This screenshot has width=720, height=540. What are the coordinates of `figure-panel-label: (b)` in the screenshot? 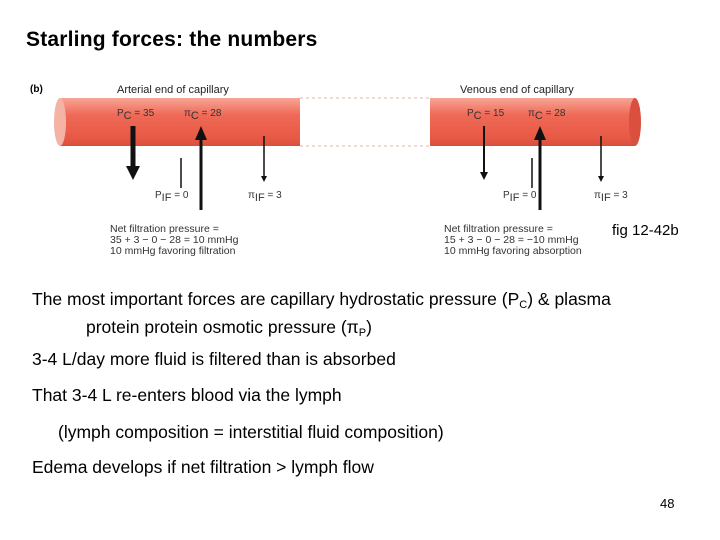 It's located at (36, 89).